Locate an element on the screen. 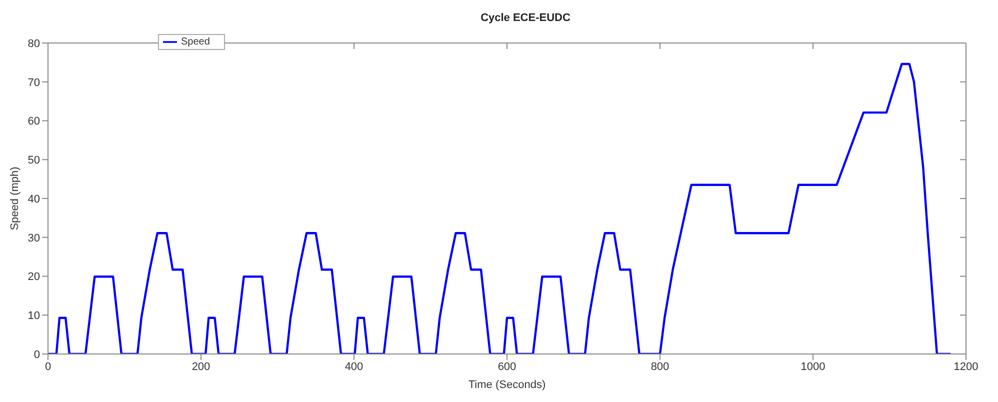  y-tick-label: 80 is located at coordinates (34, 44).